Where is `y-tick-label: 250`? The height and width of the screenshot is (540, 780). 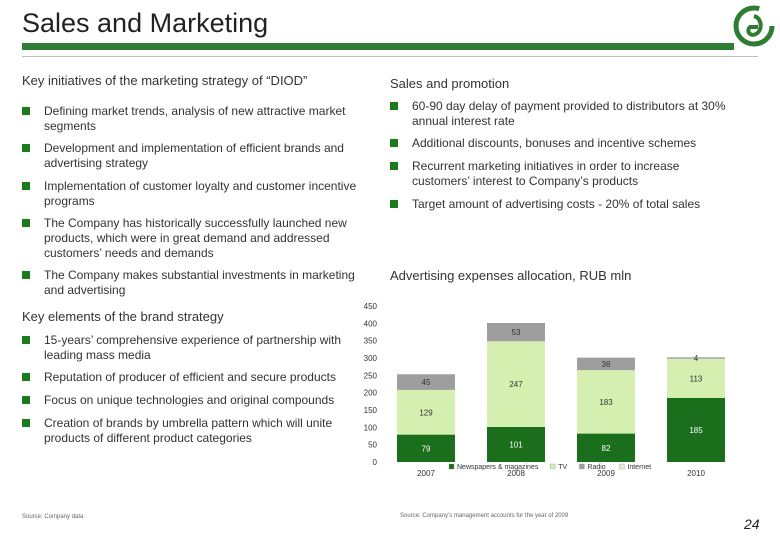 y-tick-label: 250 is located at coordinates (371, 375).